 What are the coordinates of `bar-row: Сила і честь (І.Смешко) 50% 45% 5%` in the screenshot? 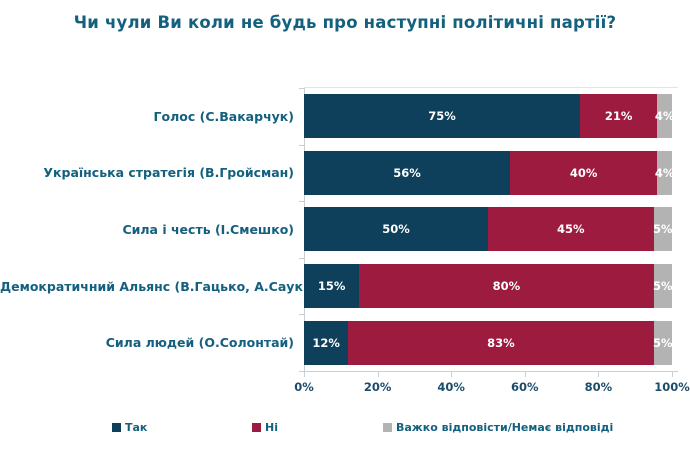 It's located at (336, 229).